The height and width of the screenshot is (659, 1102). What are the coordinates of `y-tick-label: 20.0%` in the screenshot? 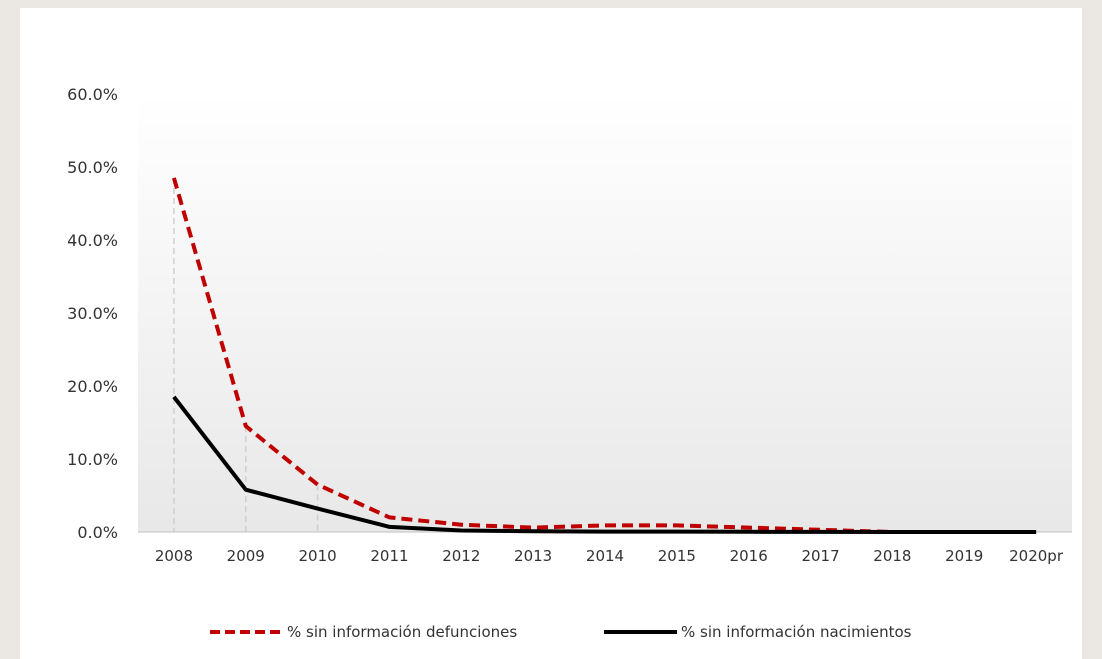 It's located at (92, 386).